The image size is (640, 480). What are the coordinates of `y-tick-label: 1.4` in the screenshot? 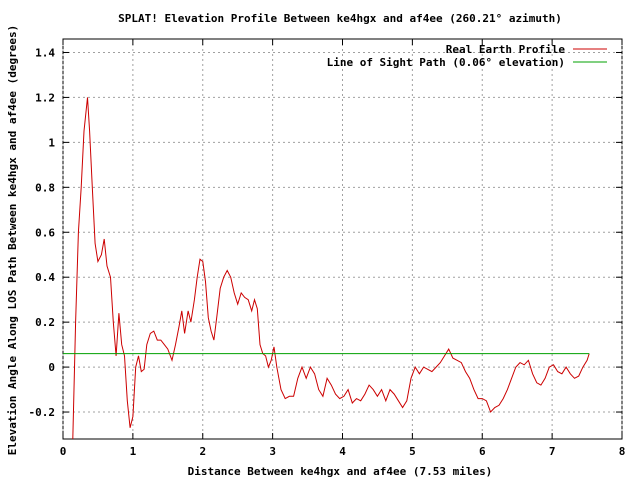 It's located at (45, 52).